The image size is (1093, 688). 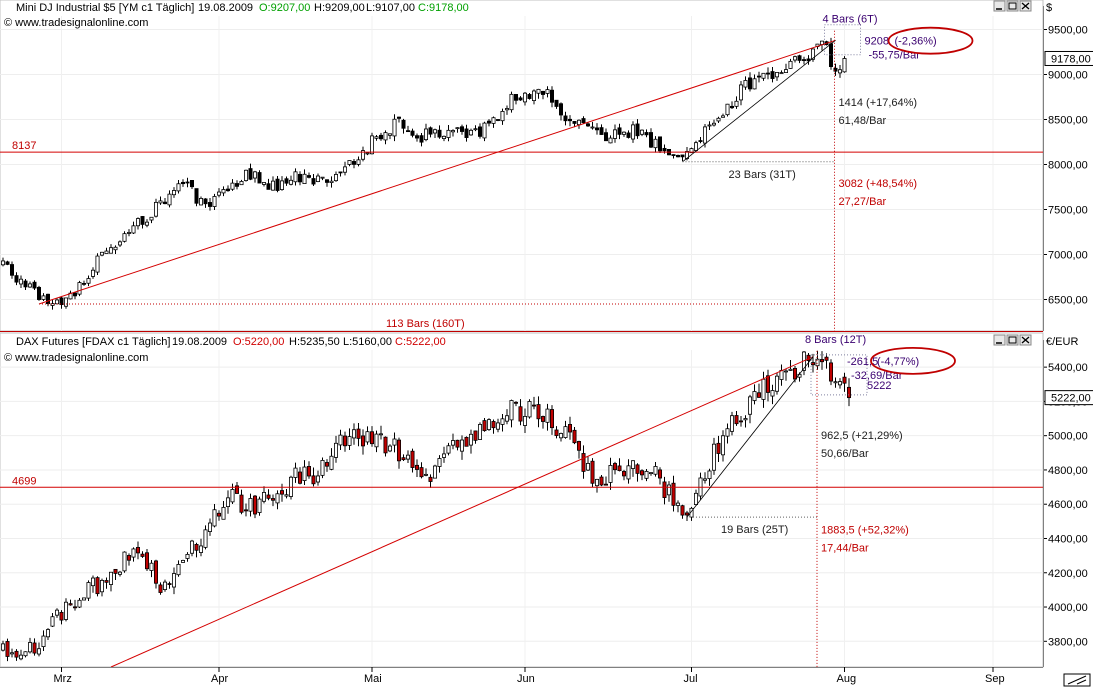 I want to click on price-tick-label: 9000,00, so click(x=1068, y=76).